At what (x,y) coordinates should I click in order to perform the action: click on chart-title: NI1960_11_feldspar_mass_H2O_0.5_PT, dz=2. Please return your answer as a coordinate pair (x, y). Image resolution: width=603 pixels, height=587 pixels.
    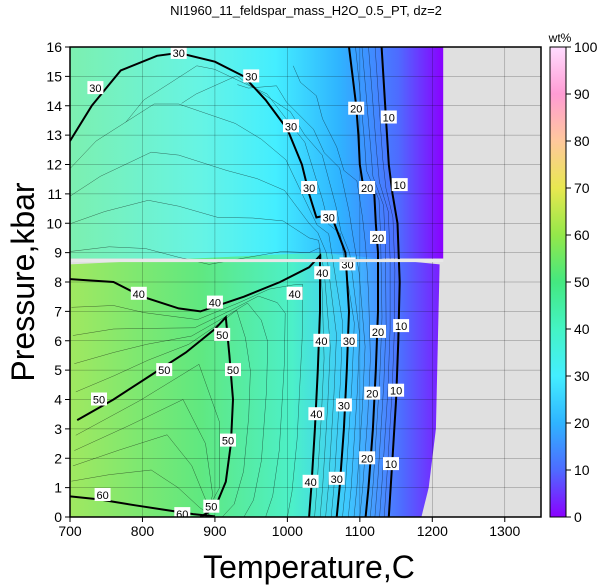
    Looking at the image, I should click on (306, 10).